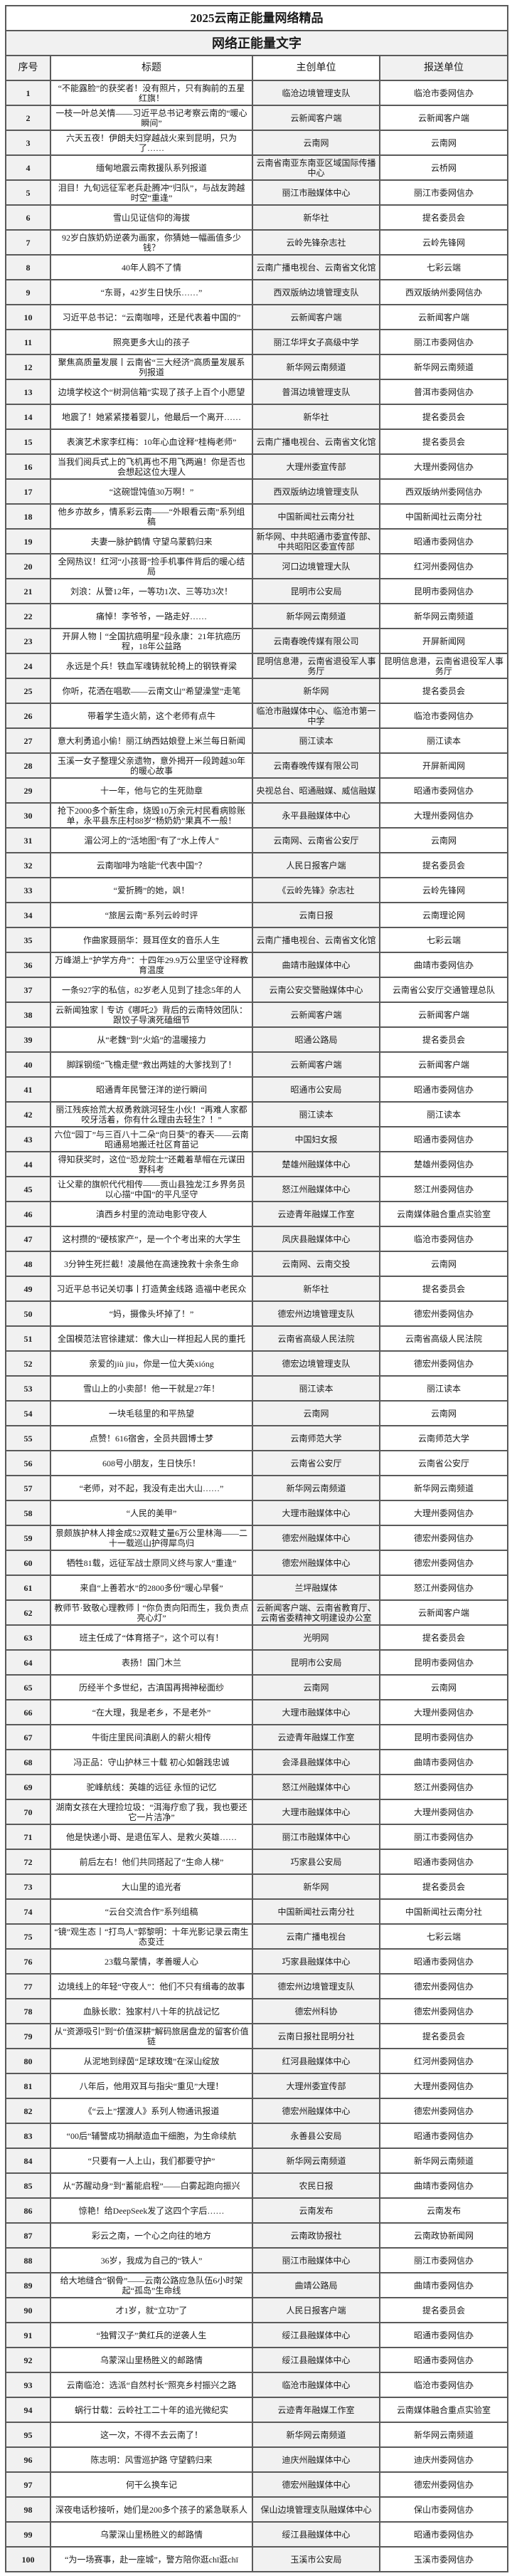 The image size is (512, 2576). Describe the element at coordinates (151, 1239) in the screenshot. I see `row-title: 这村攒的“硬核家产”，是一个个考出来的大学生` at that location.